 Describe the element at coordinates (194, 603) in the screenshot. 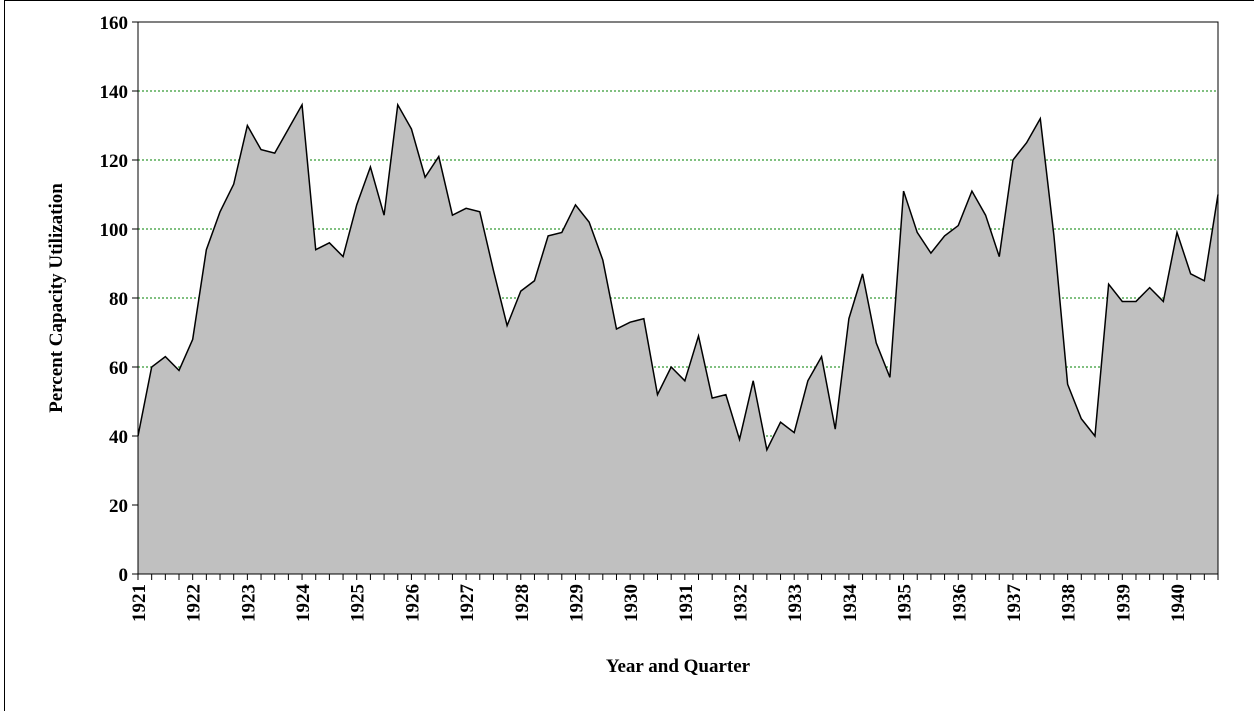

I see `x-tick-label: 1922` at that location.